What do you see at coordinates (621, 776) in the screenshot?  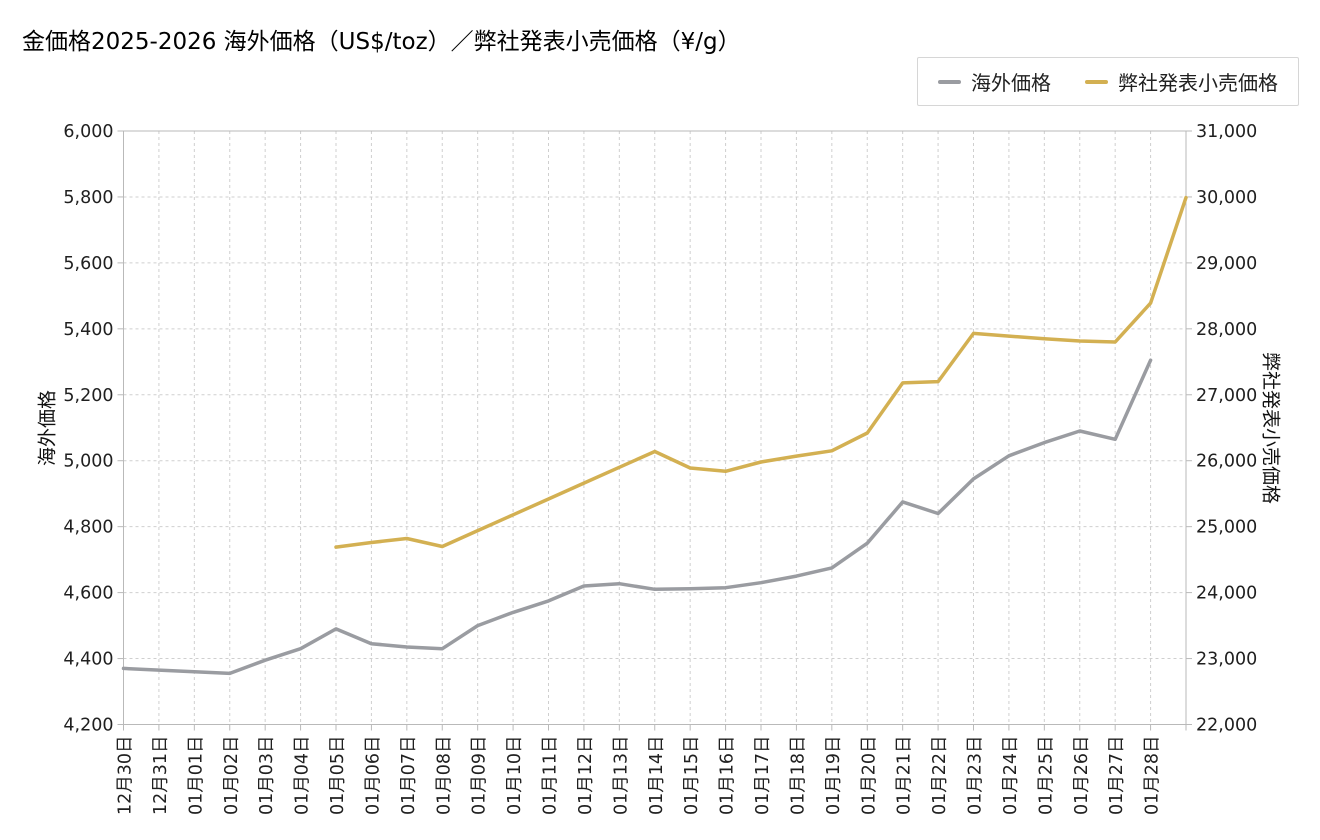 I see `x-tick-label: 01月13日` at bounding box center [621, 776].